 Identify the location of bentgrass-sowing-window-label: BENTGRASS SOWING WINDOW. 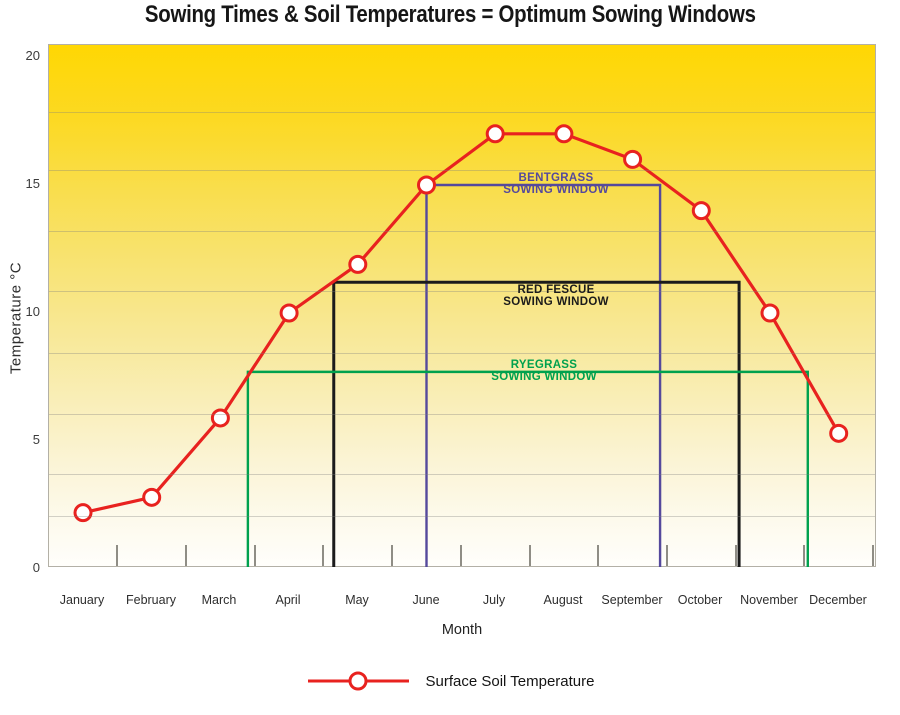
(556, 184).